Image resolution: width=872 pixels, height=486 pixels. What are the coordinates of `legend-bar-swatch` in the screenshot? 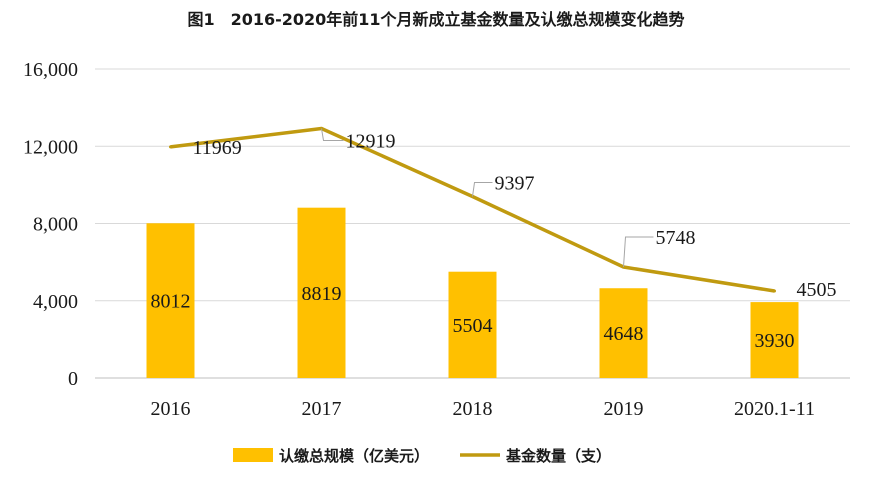 It's located at (253, 455).